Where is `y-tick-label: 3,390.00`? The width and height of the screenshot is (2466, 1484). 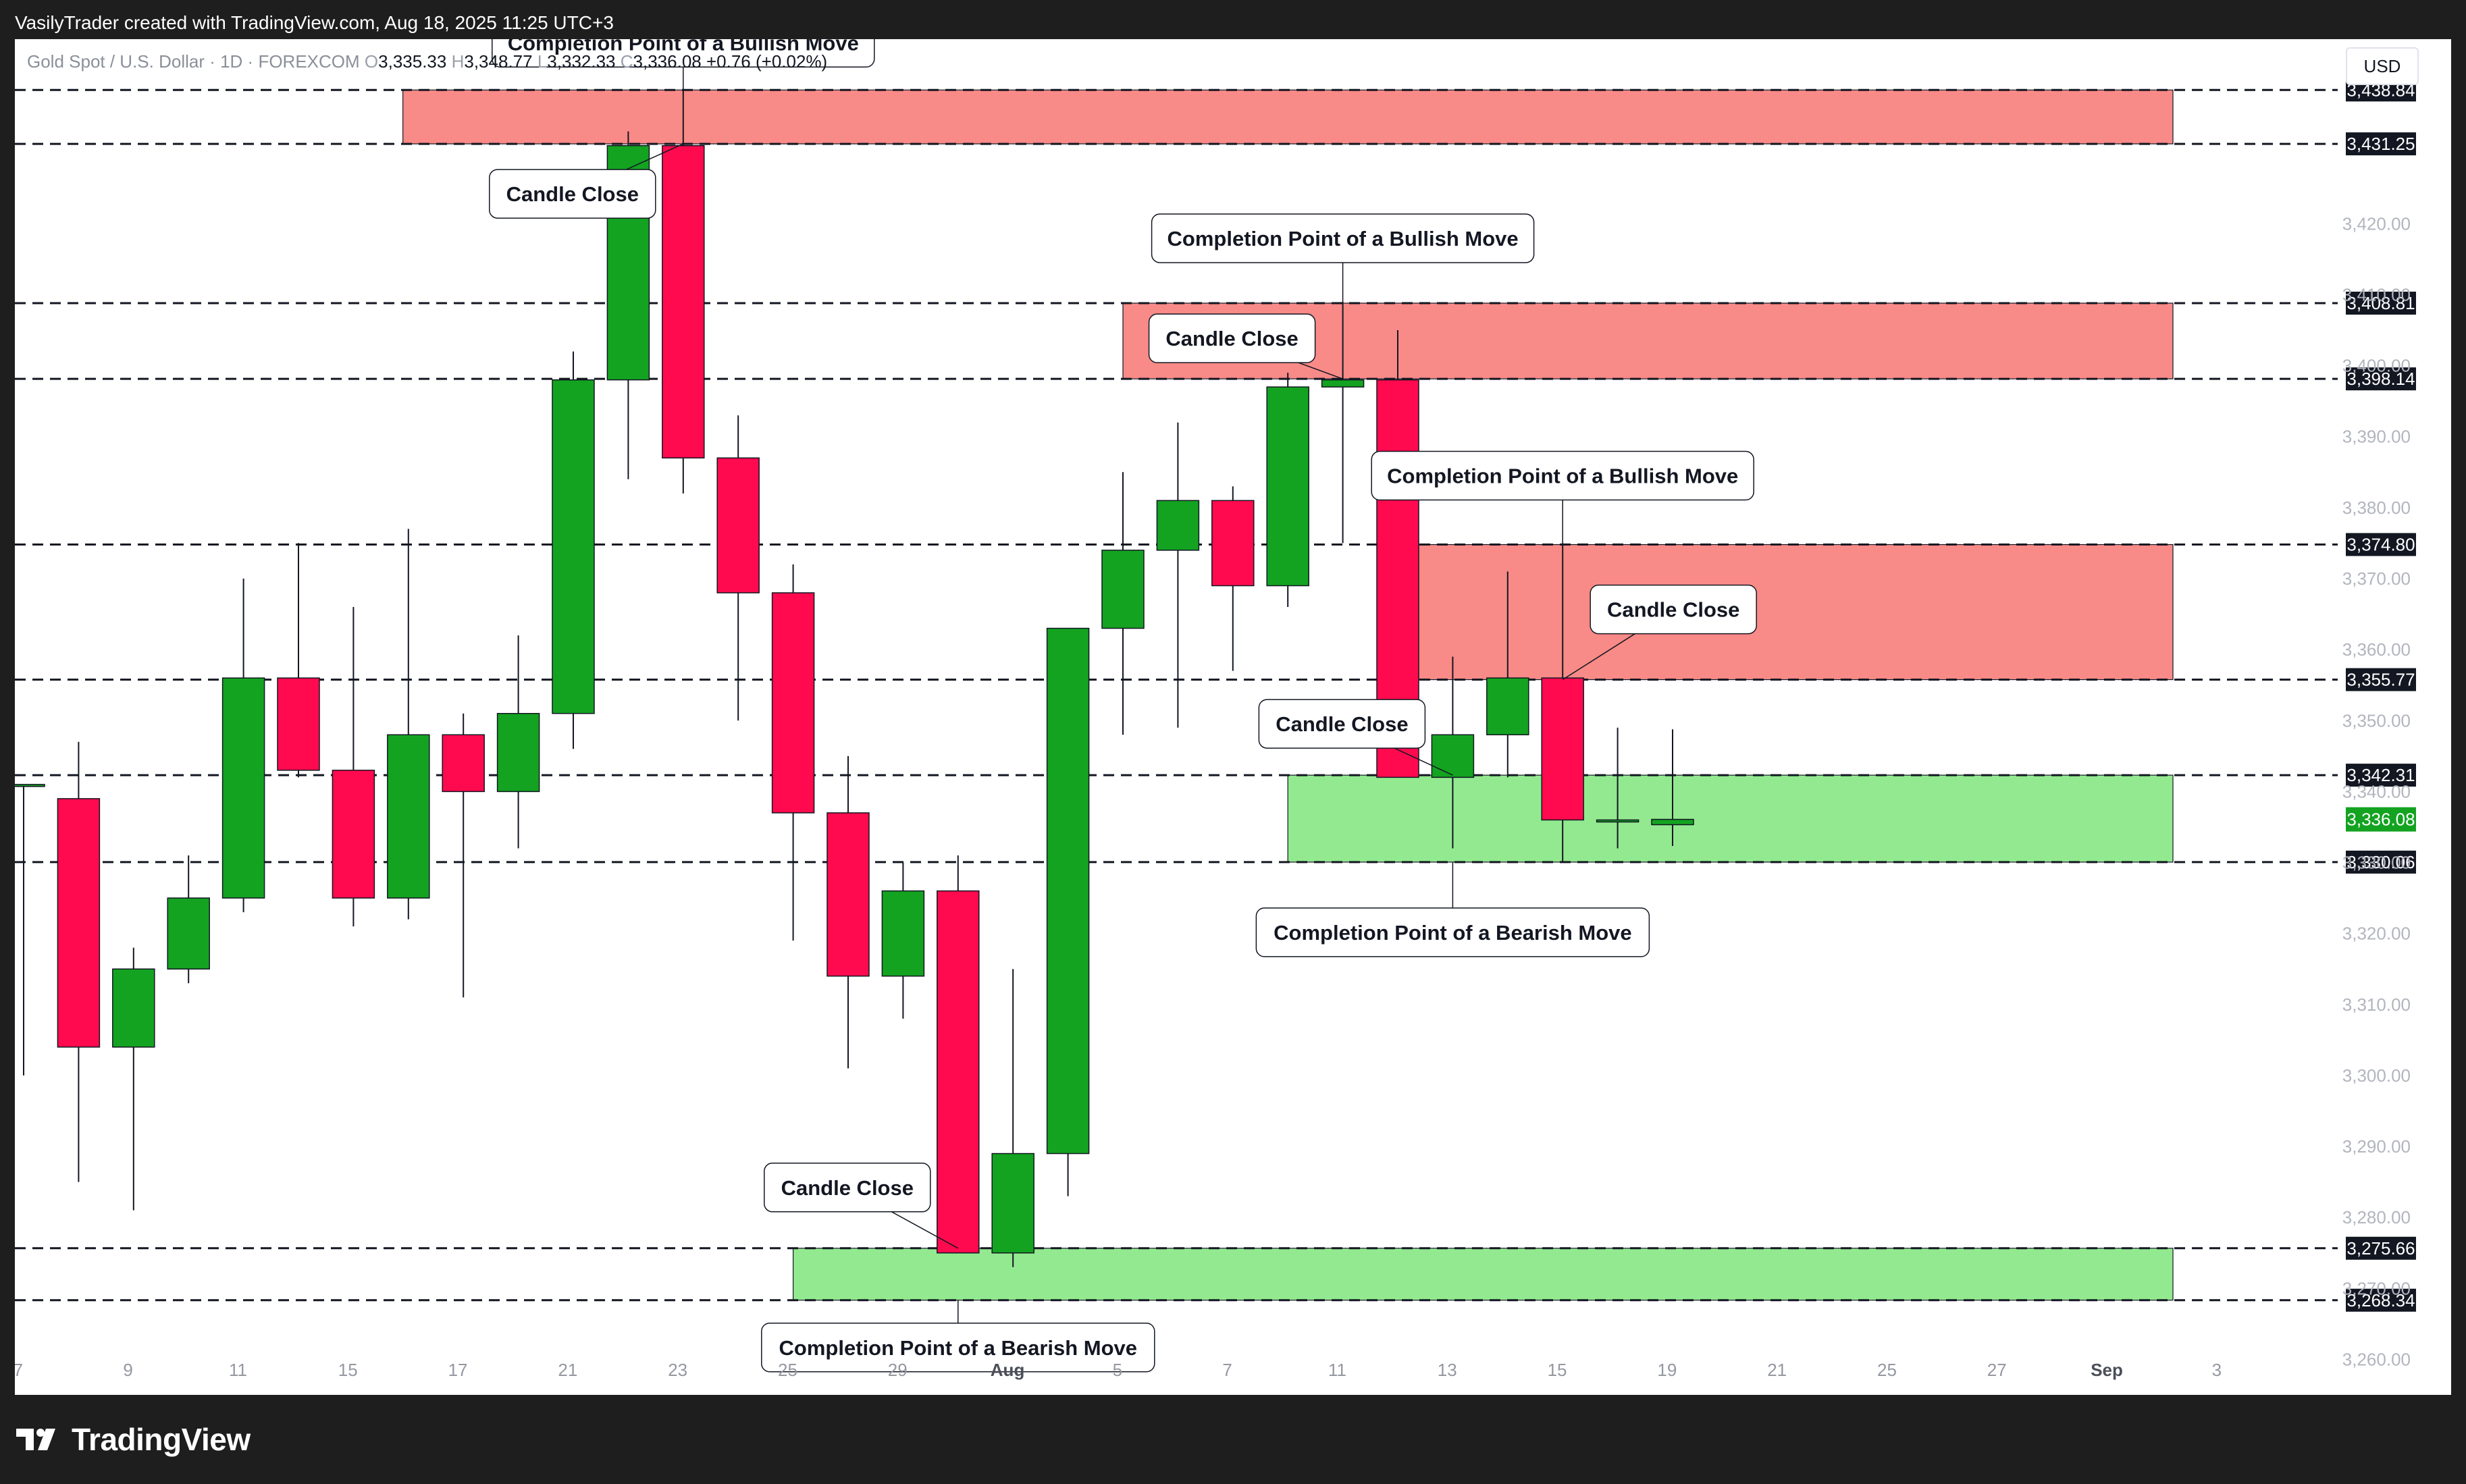 y-tick-label: 3,390.00 is located at coordinates (2376, 437).